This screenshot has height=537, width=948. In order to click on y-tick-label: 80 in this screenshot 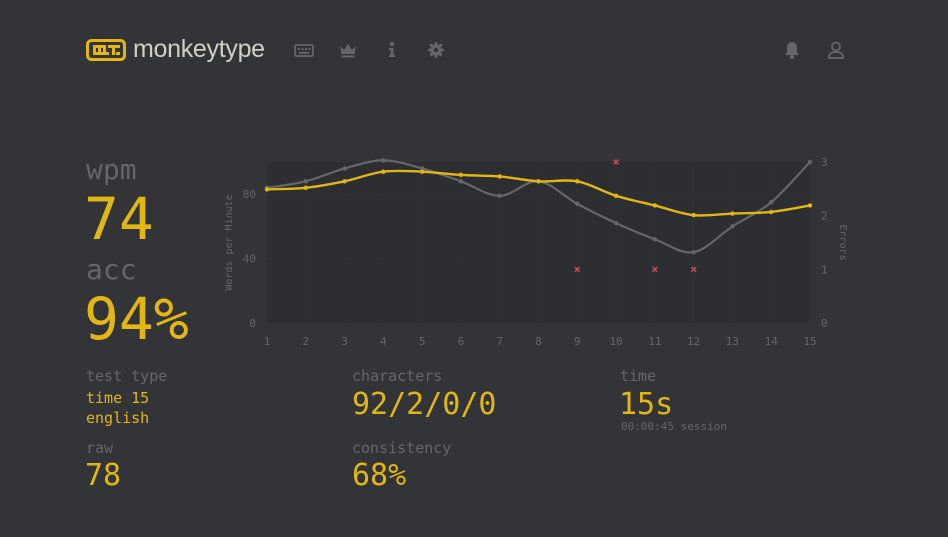, I will do `click(249, 194)`.